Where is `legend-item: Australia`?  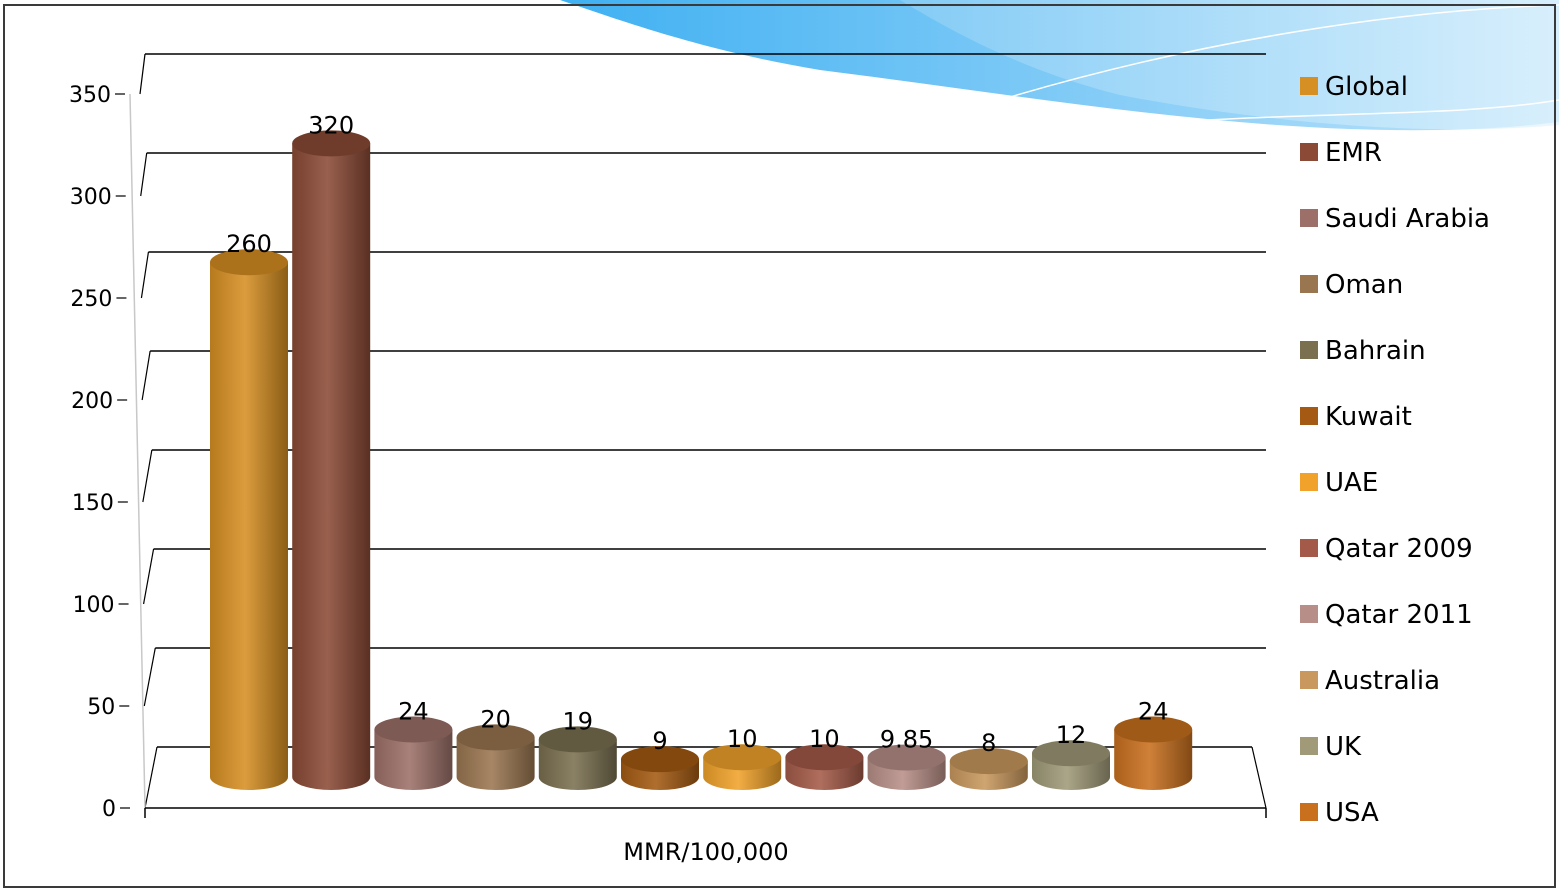 legend-item: Australia is located at coordinates (1370, 681).